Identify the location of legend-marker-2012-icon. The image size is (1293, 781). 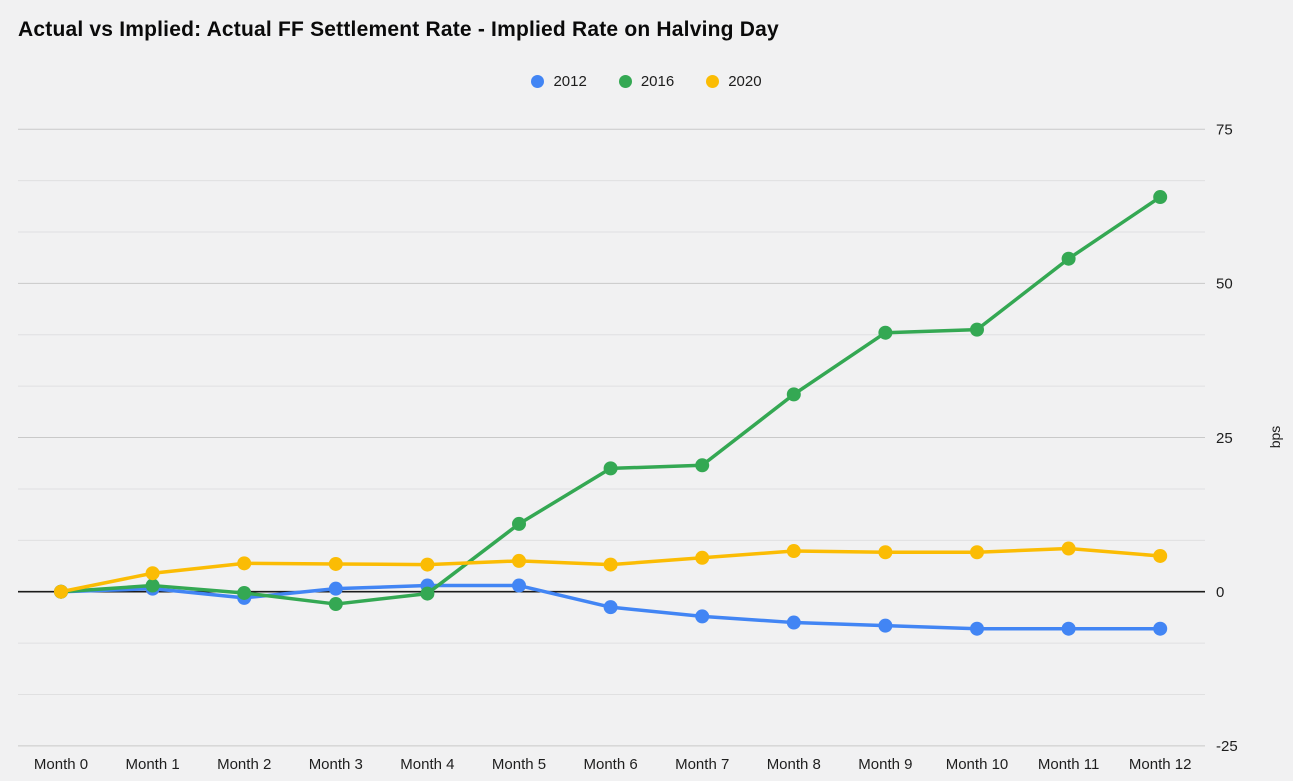
(538, 81).